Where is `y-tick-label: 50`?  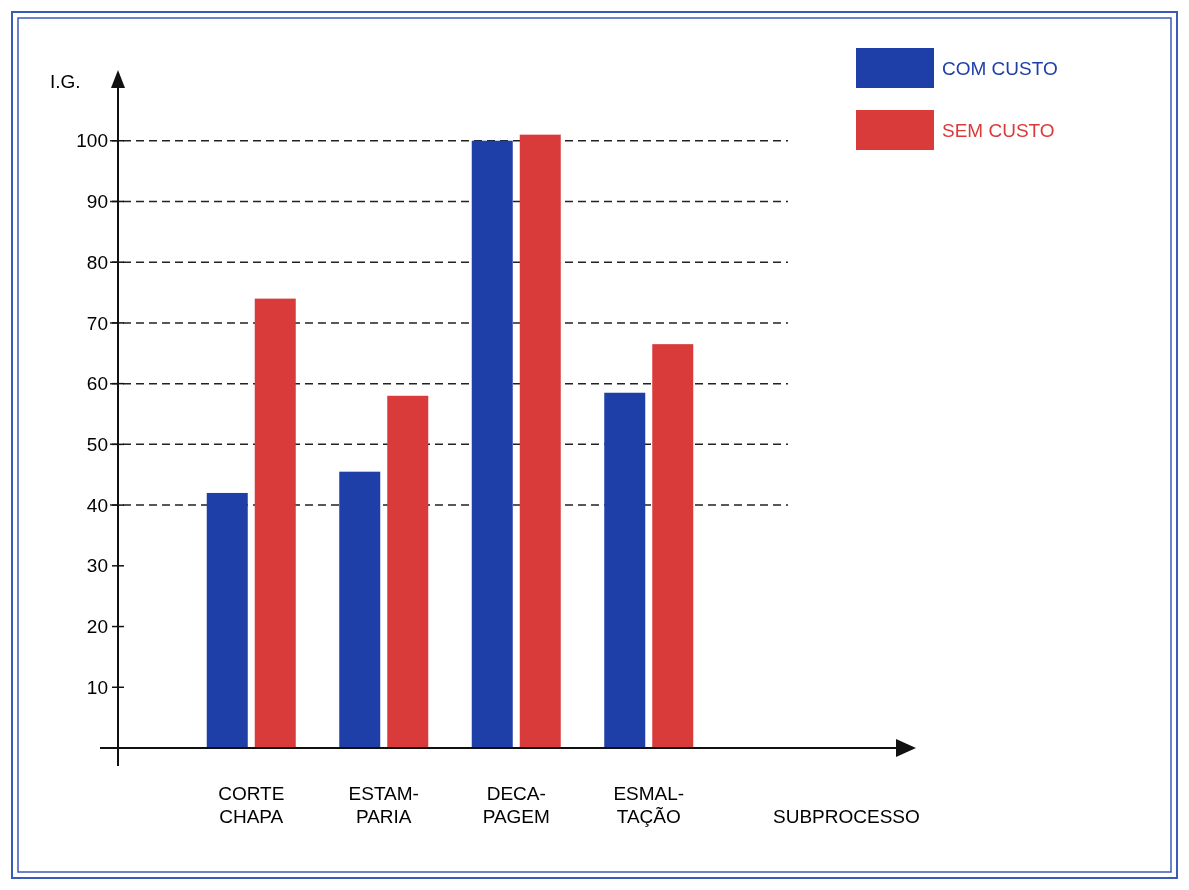
y-tick-label: 50 is located at coordinates (97, 445).